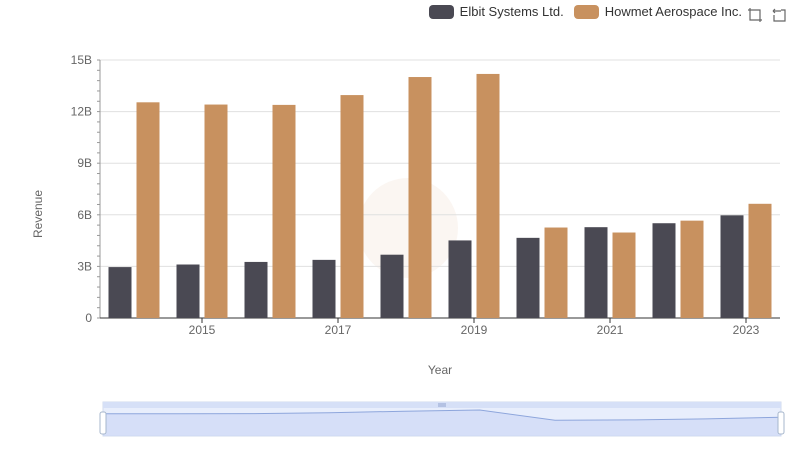 The width and height of the screenshot is (800, 461). Describe the element at coordinates (692, 269) in the screenshot. I see `bar-howmet-2022` at that location.